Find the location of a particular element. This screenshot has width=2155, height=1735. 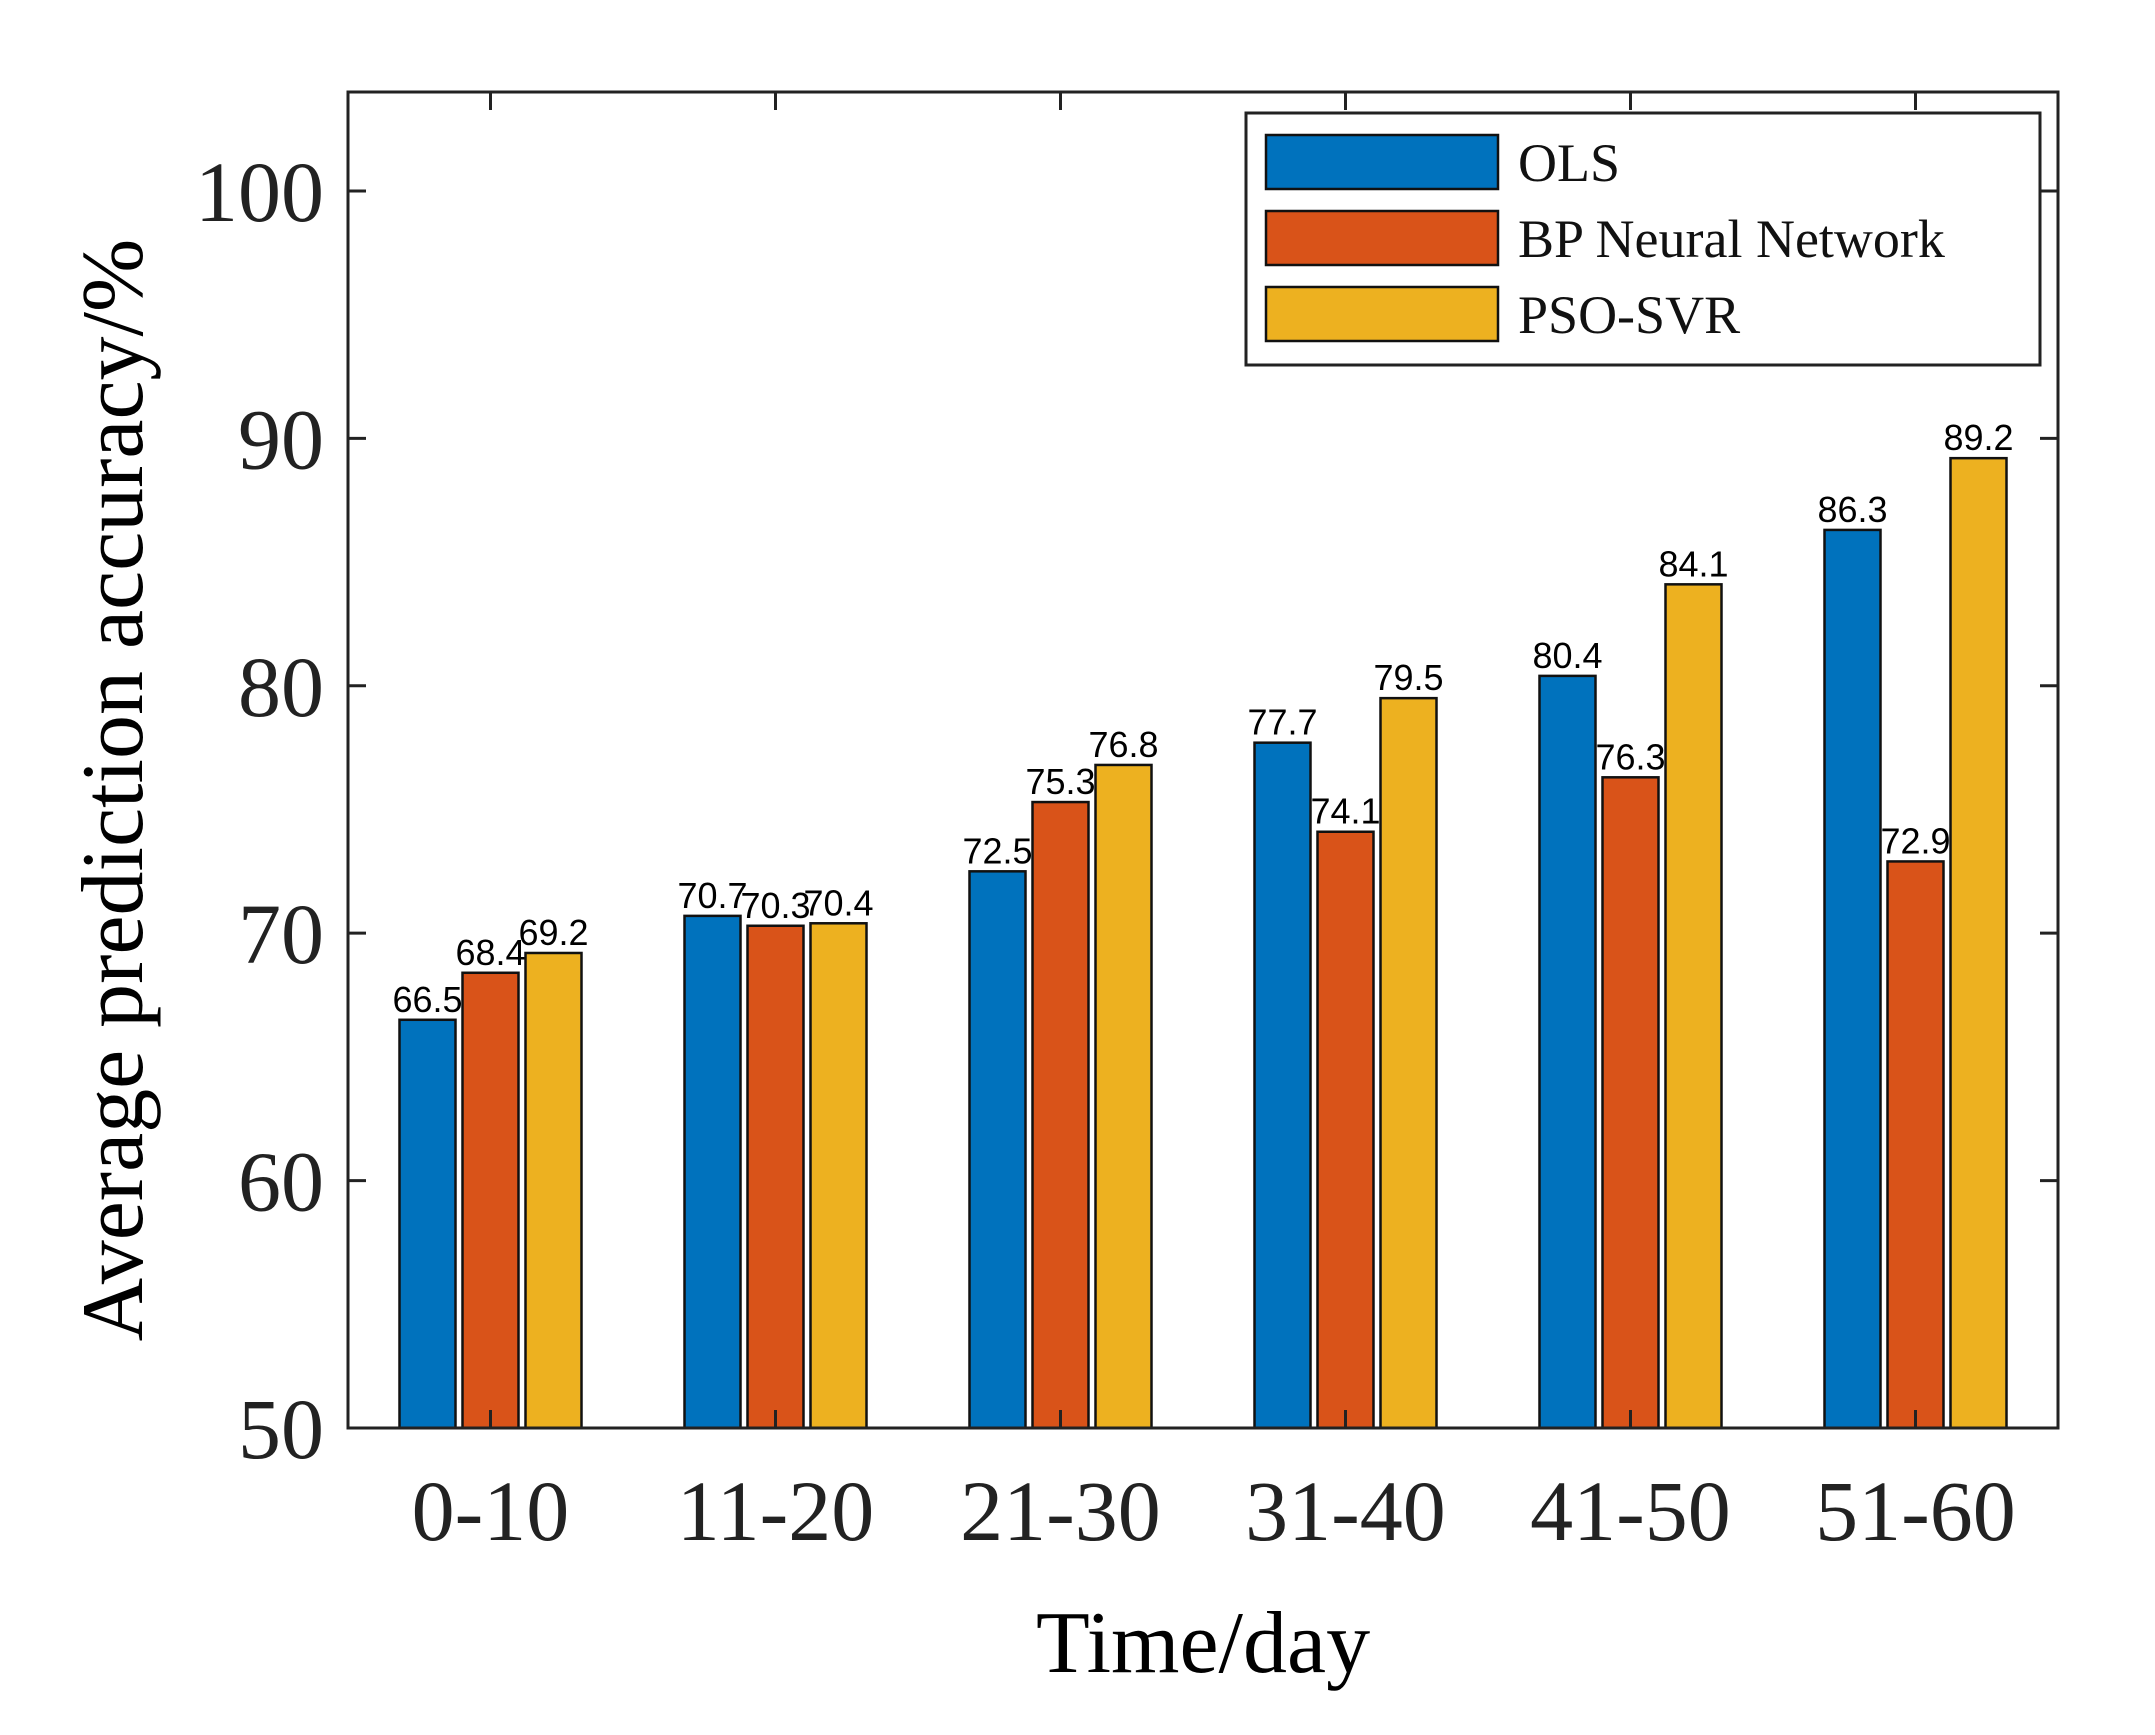

legend-label: BP Neural Network is located at coordinates (1731, 239).